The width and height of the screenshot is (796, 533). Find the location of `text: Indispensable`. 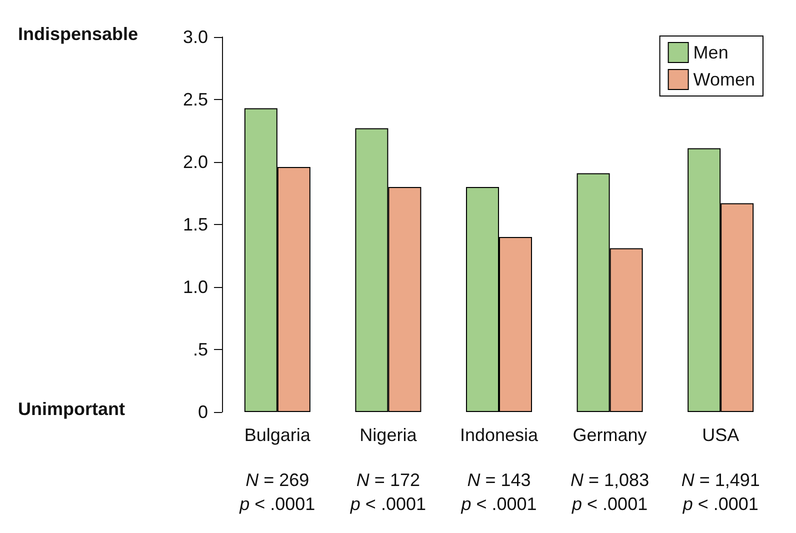

text: Indispensable is located at coordinates (78, 34).